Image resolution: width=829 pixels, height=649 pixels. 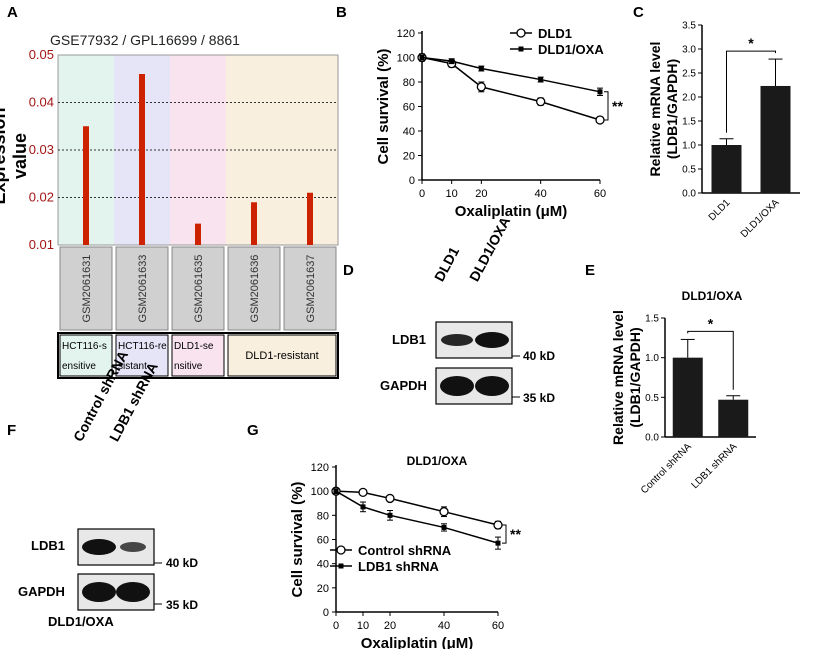 I want to click on panel-b-series-1-point, so click(x=541, y=101).